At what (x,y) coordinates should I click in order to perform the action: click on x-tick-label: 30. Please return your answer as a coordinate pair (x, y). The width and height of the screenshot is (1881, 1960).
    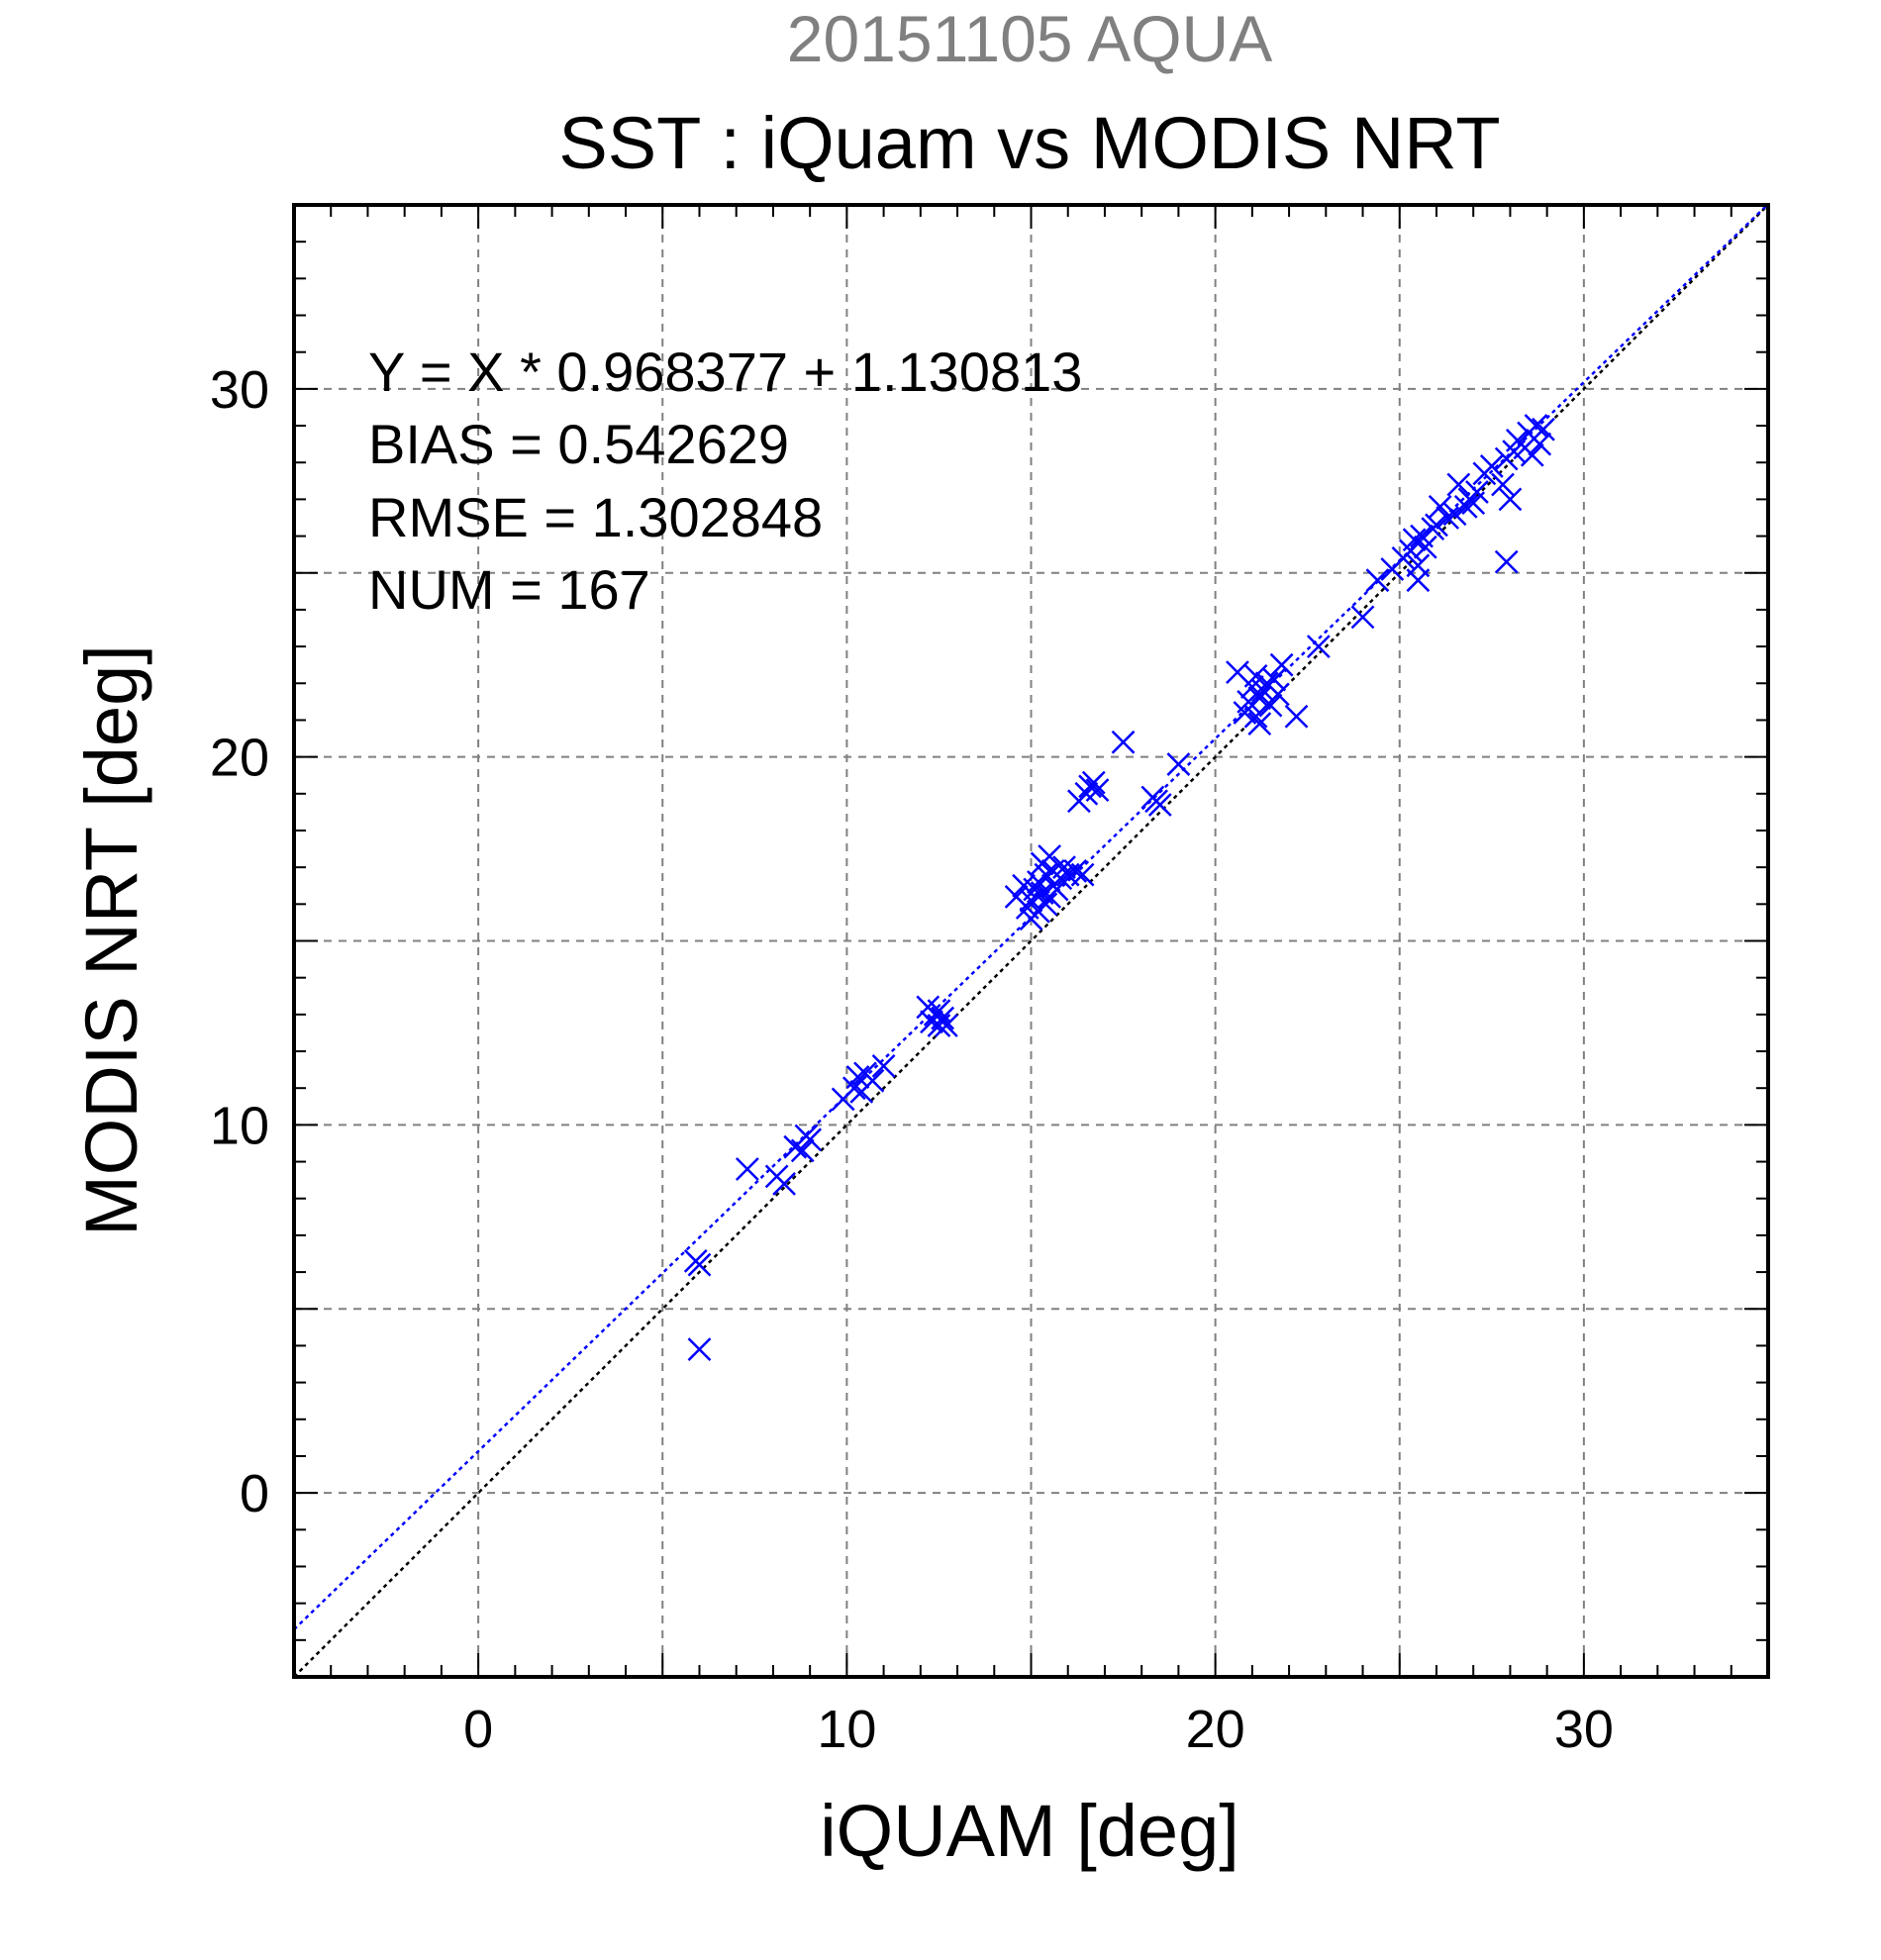
    Looking at the image, I should click on (1584, 1729).